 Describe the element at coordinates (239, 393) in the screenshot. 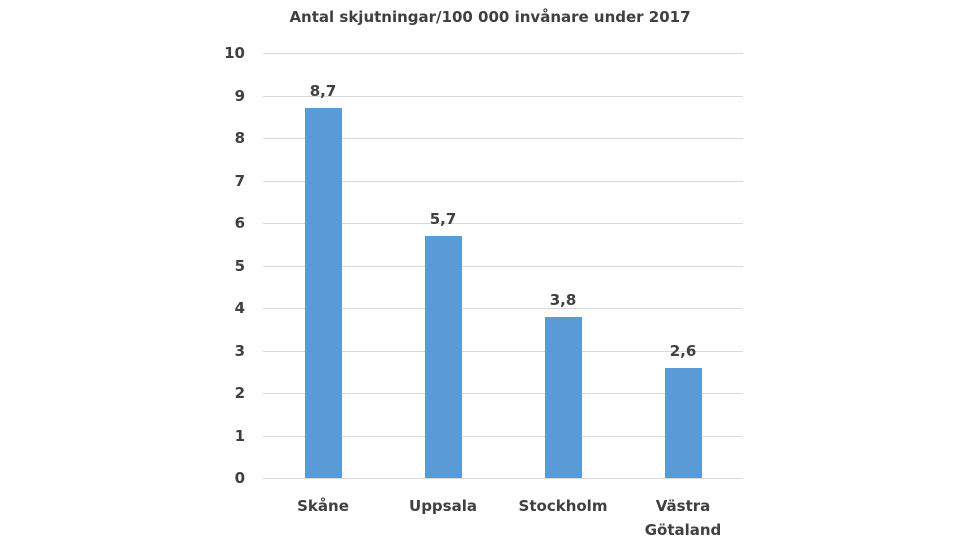

I see `y-tick-label: 2` at that location.